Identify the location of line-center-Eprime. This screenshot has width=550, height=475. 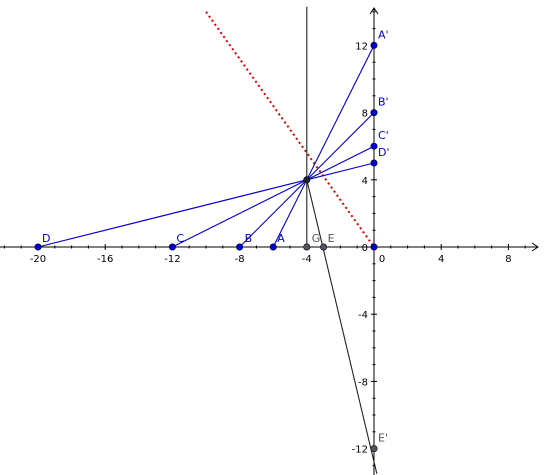
(342, 326).